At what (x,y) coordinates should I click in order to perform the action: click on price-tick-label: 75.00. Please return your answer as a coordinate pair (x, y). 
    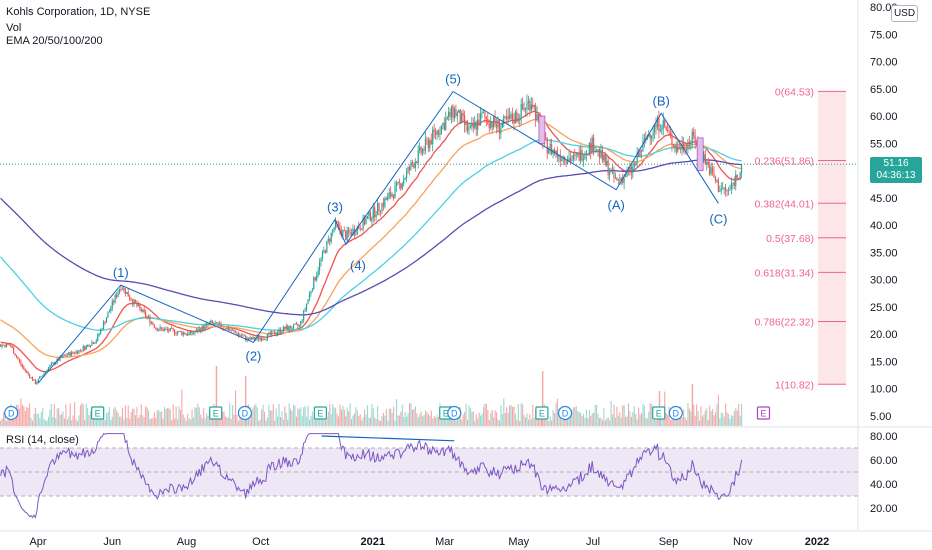
    Looking at the image, I should click on (884, 35).